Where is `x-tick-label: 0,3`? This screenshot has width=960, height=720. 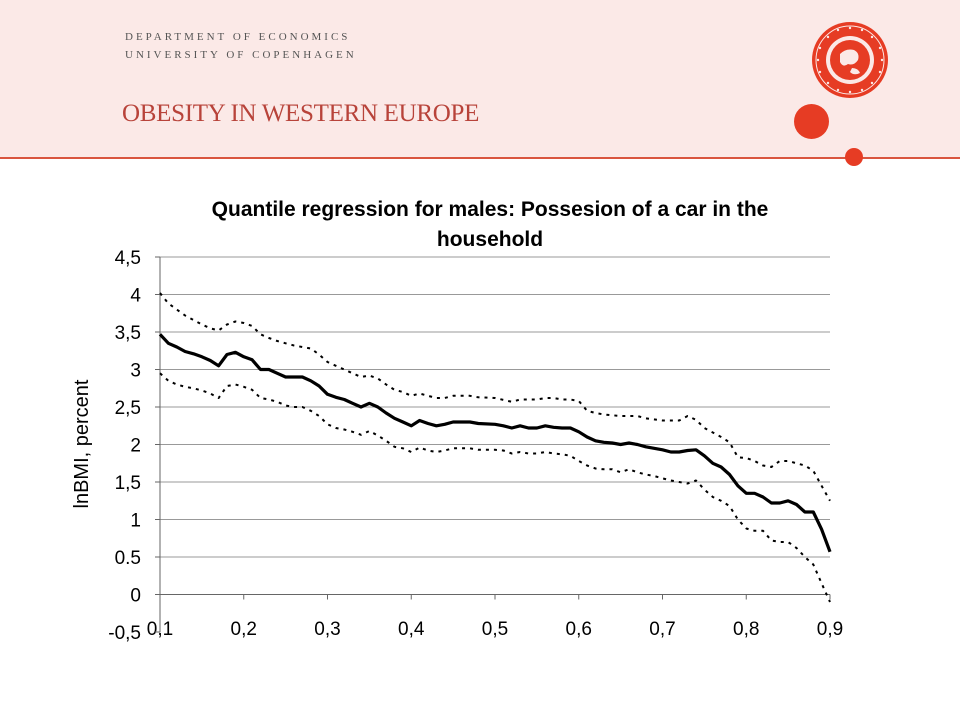
x-tick-label: 0,3 is located at coordinates (327, 629).